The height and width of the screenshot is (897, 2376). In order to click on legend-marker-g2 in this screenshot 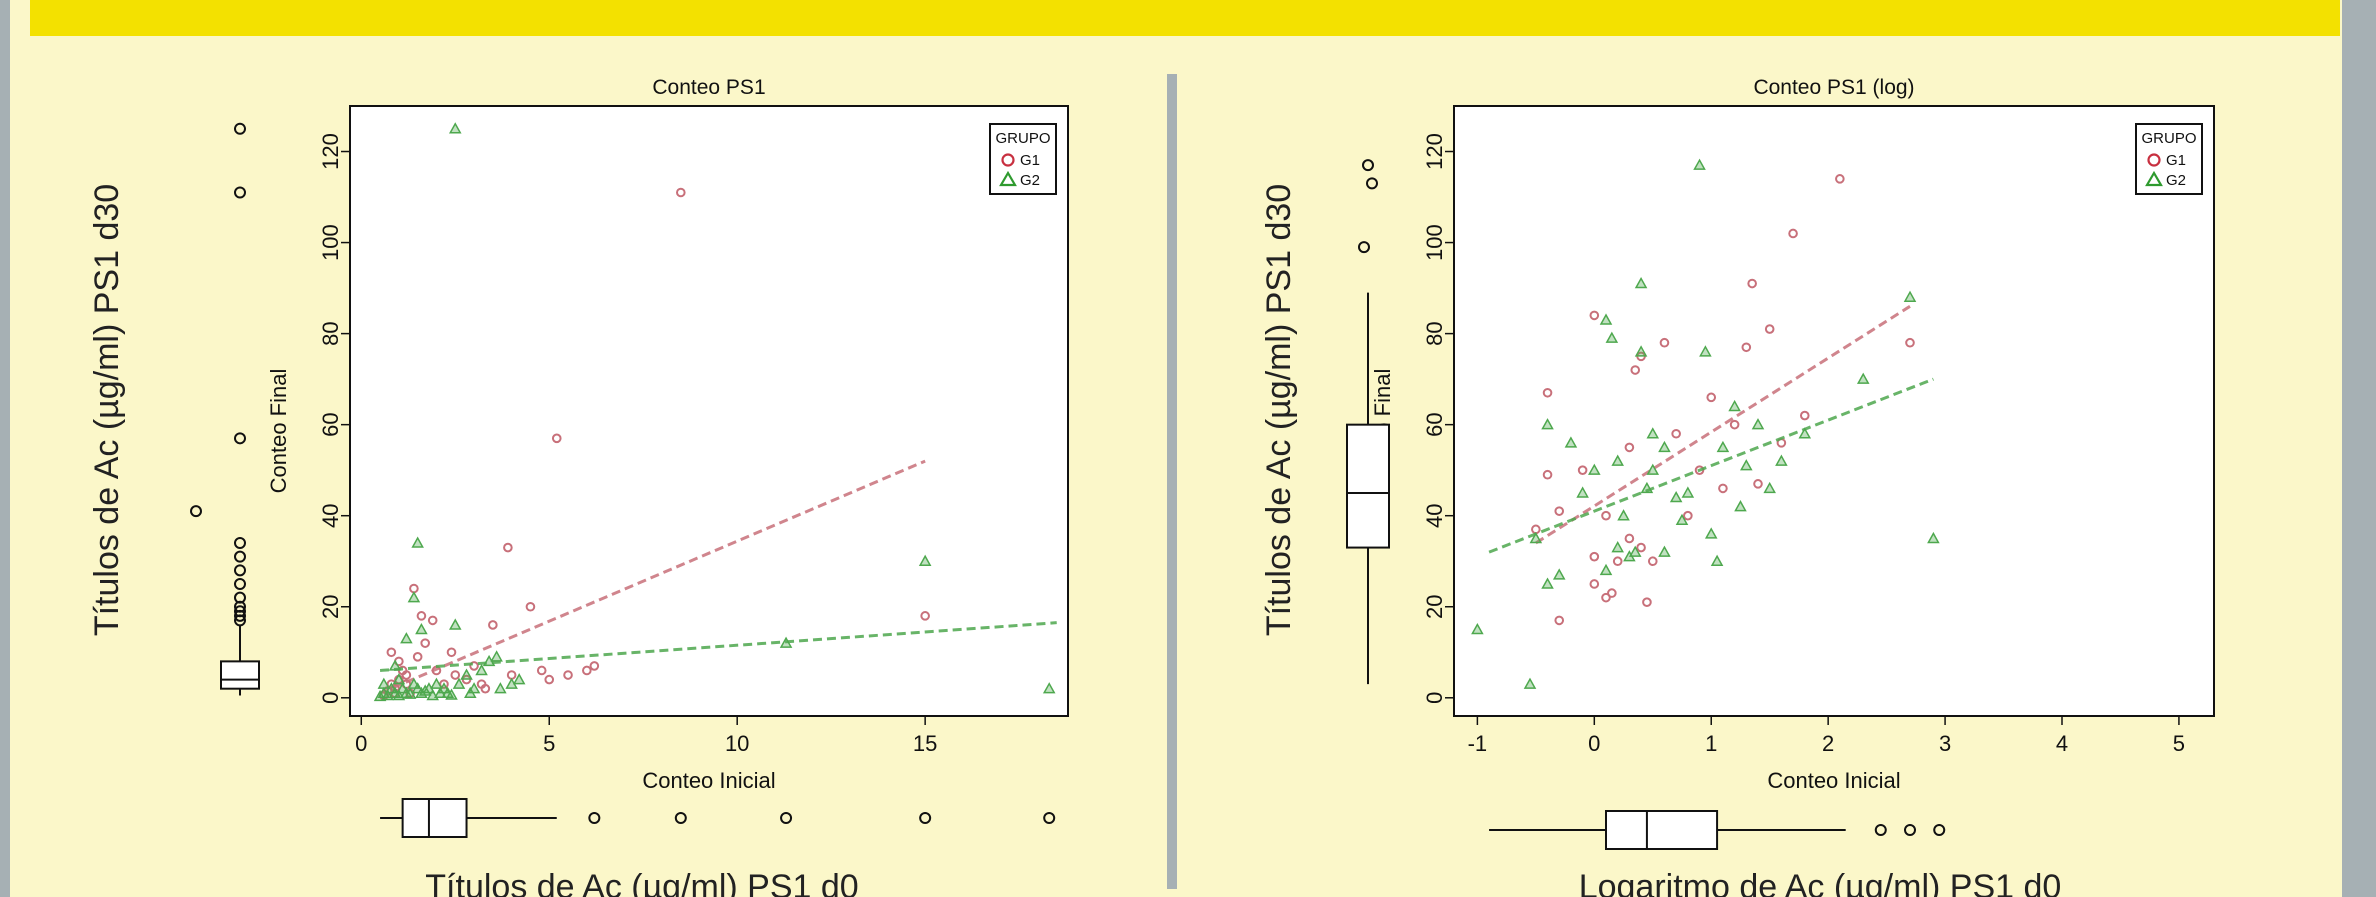, I will do `click(1008, 178)`.